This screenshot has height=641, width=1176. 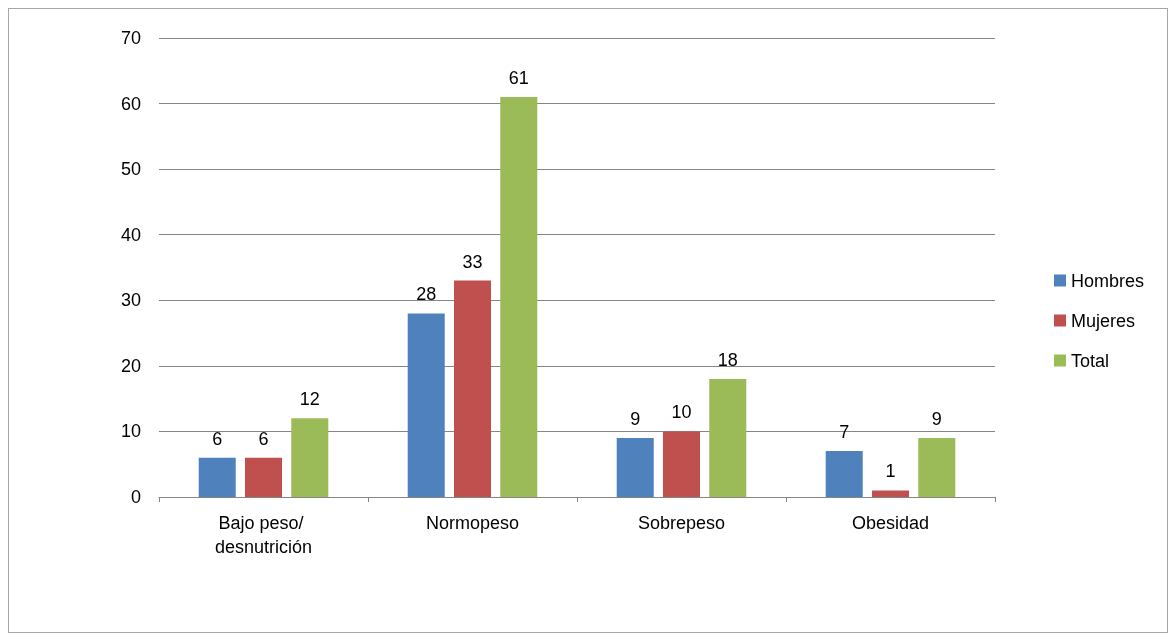 What do you see at coordinates (130, 300) in the screenshot?
I see `y-tick-label: 30` at bounding box center [130, 300].